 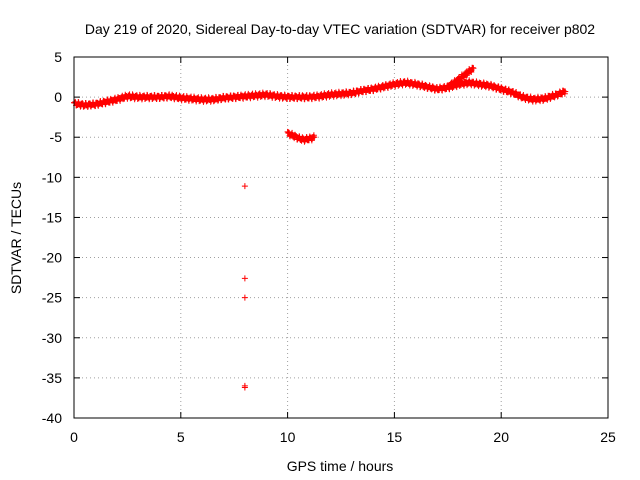 I want to click on y-axis-label: SDTVAR / TECUs, so click(x=16, y=238).